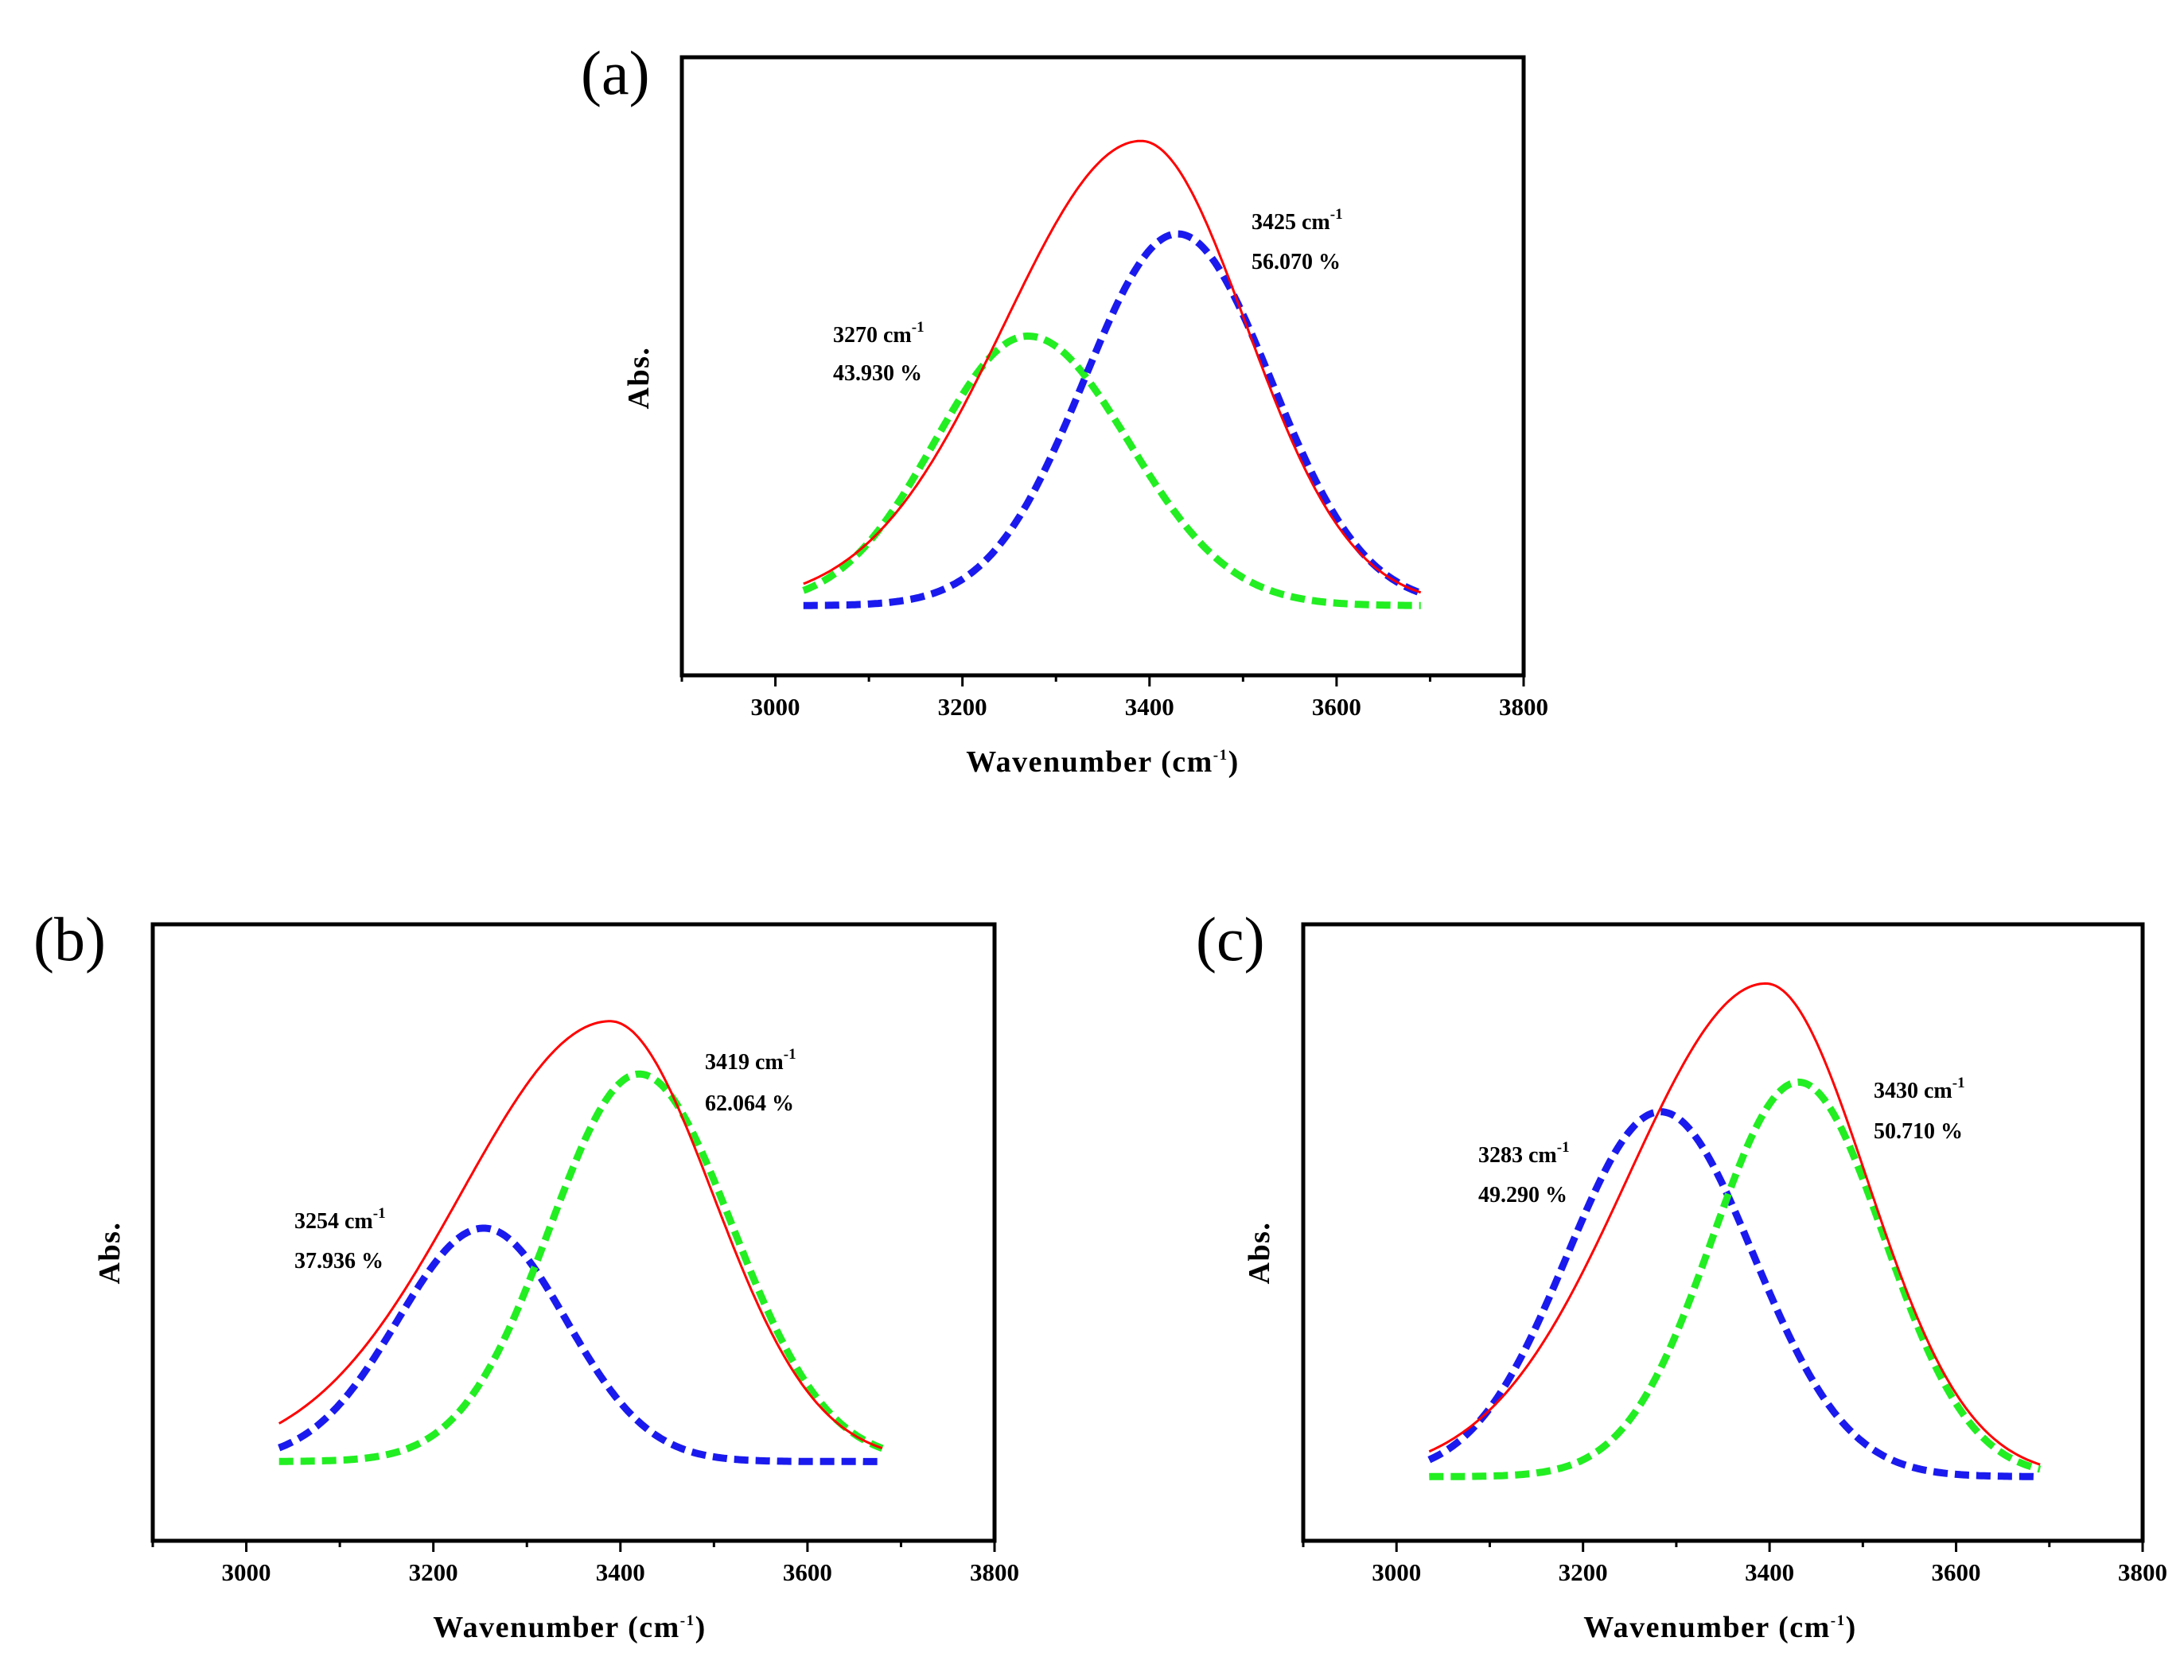 The width and height of the screenshot is (2184, 1680). I want to click on peak-annotation-1-wavenumber: 3283 cm-1, so click(1524, 1153).